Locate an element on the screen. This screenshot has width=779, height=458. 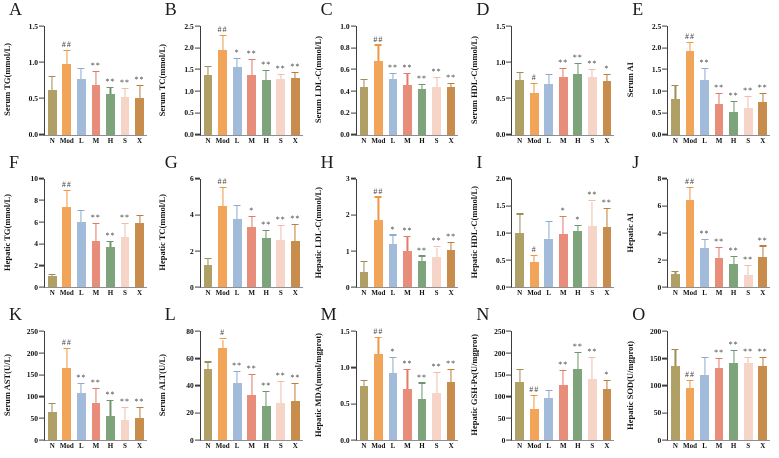
y-axis-label-wrap: Hepatic SOD(U/mgprot) is located at coordinates (629, 385).